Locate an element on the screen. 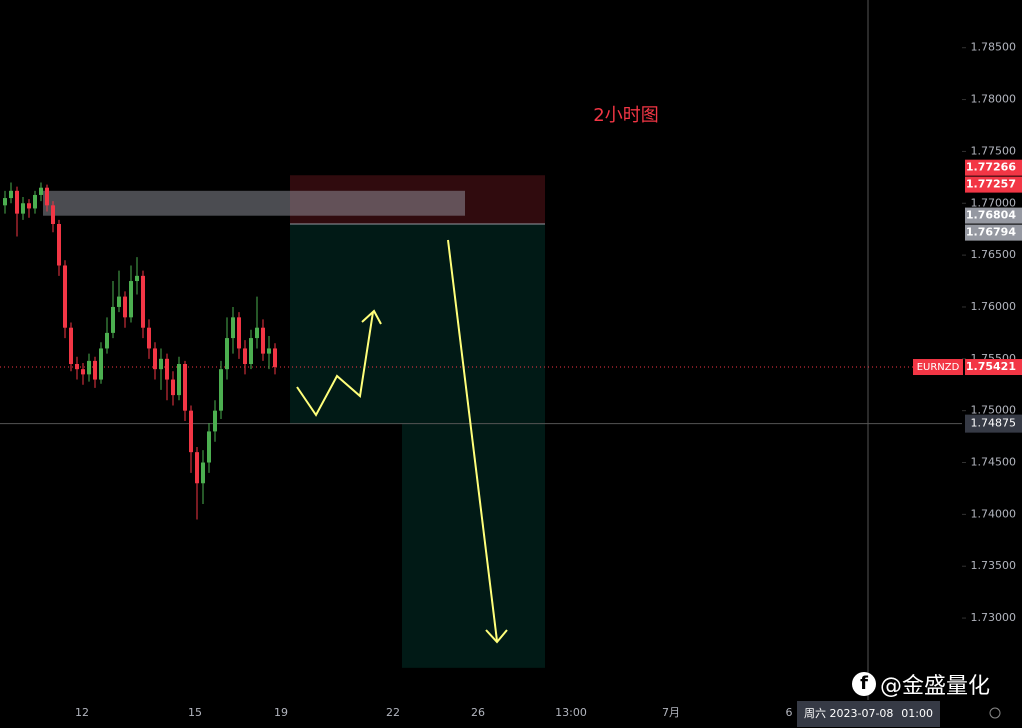 The image size is (1022, 728). y-tick-label: 1.73500 is located at coordinates (994, 565).